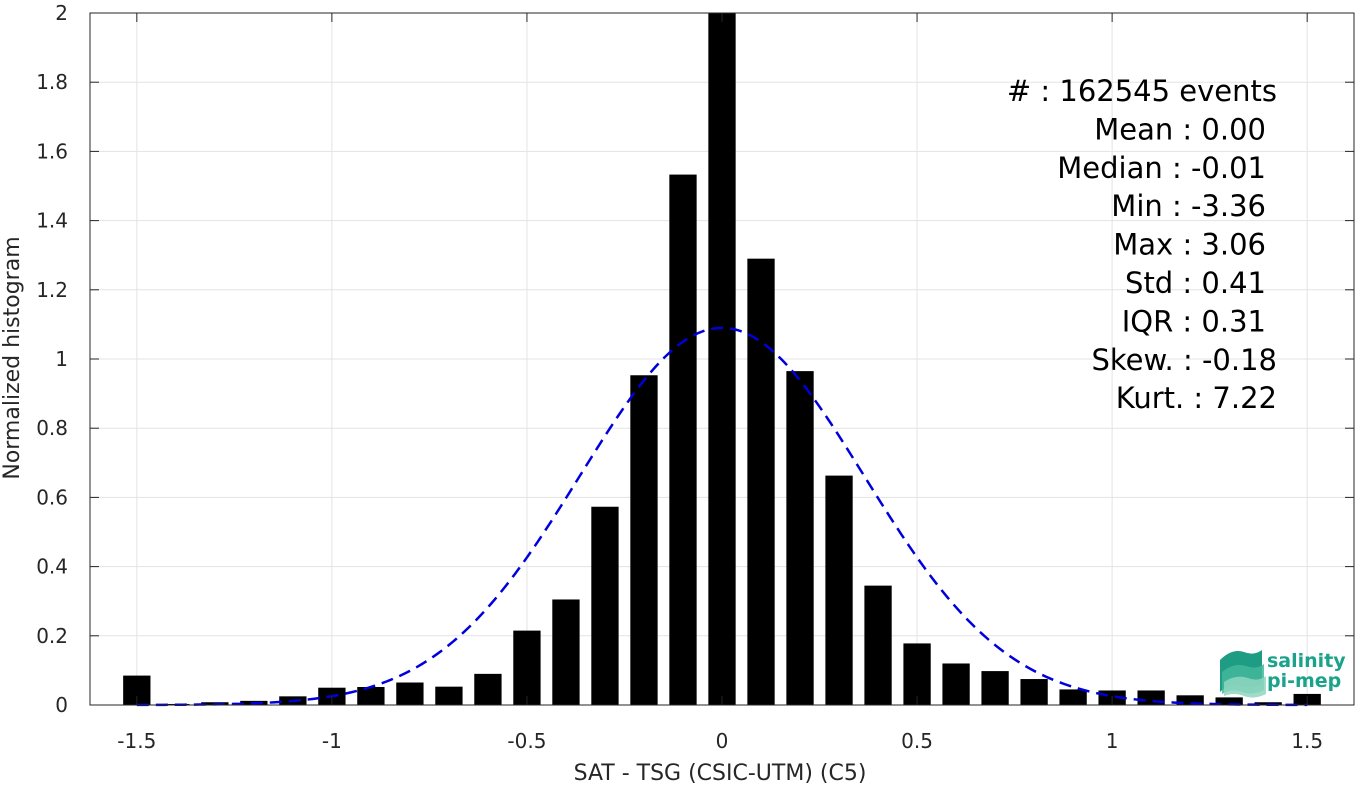  Describe the element at coordinates (136, 741) in the screenshot. I see `x-tick-label: -1.5` at that location.